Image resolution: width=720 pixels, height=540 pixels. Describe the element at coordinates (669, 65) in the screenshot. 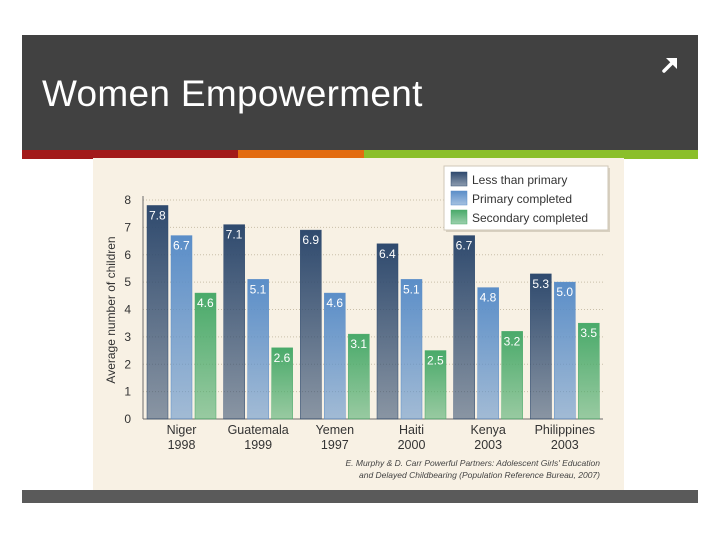

I see `arrow-up-right-icon` at that location.